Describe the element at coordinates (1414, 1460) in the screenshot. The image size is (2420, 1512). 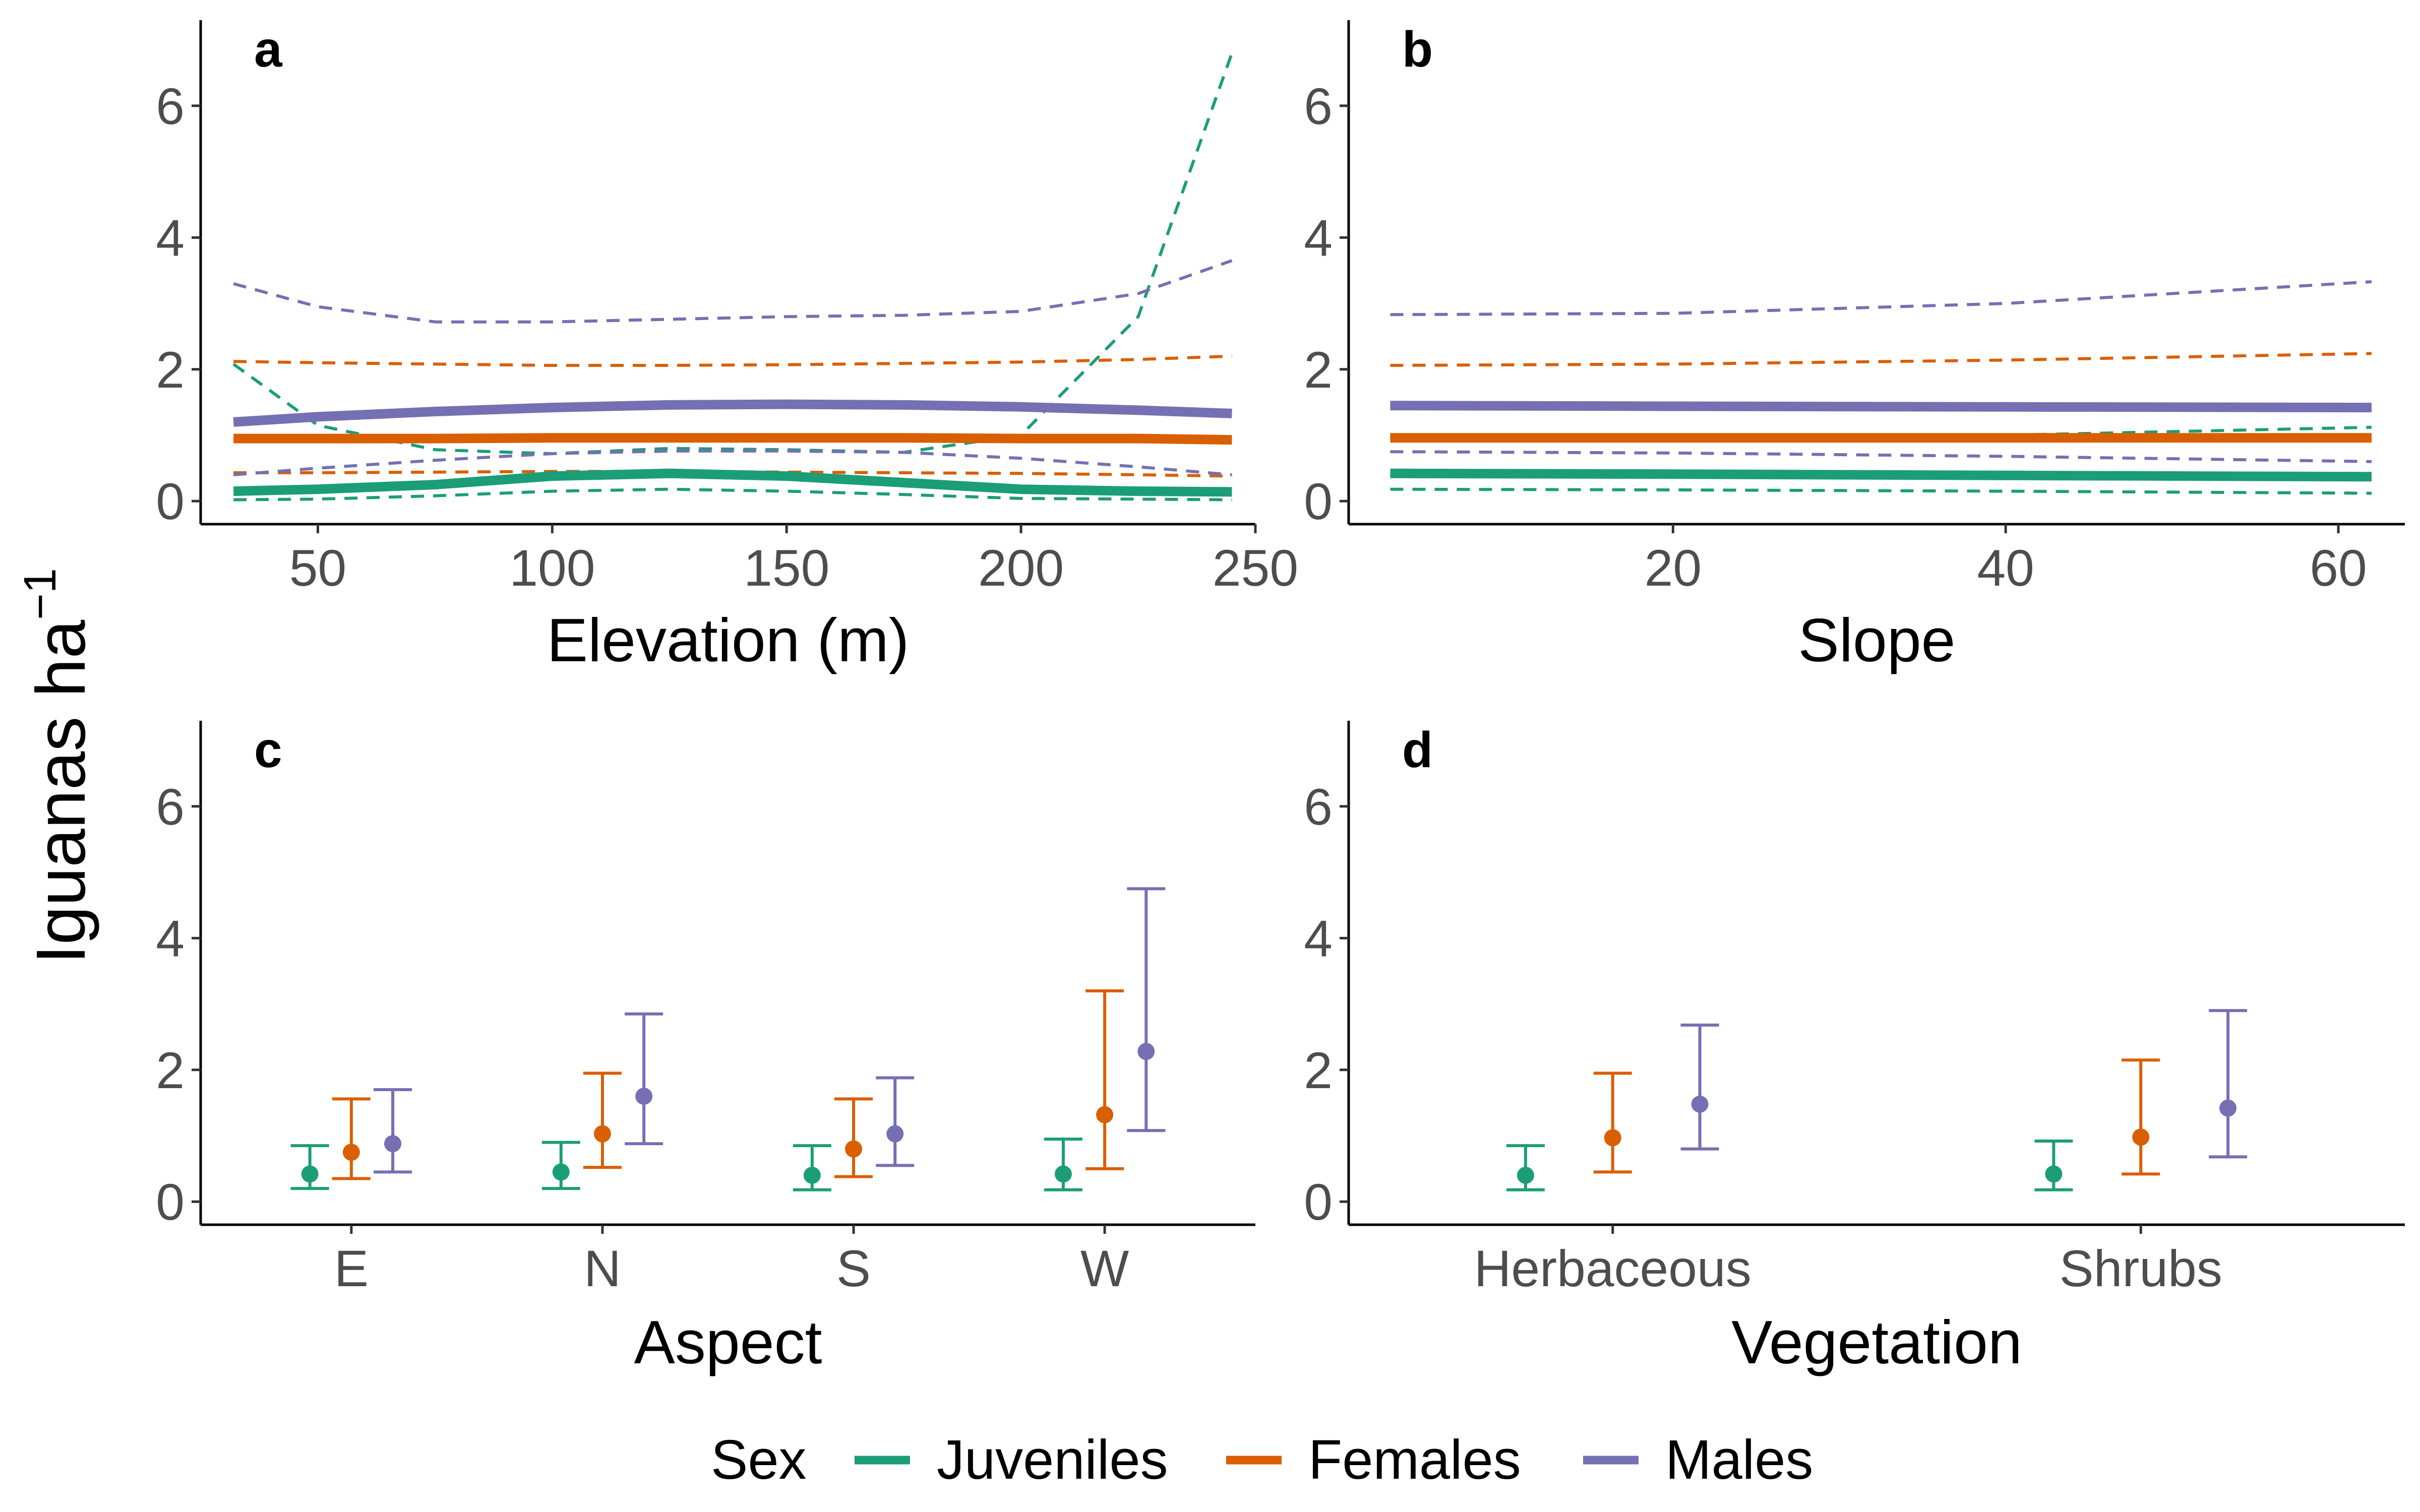
I see `legend-label-females: Females` at that location.